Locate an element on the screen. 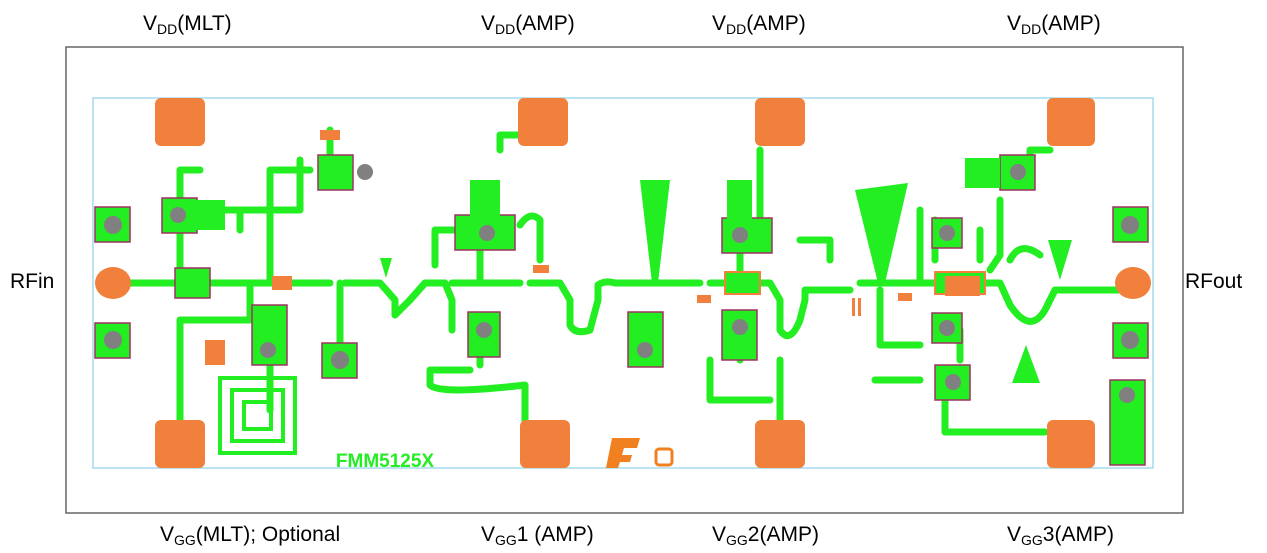 This screenshot has width=1267, height=553. pin-label: VGG(MLT); Optional is located at coordinates (250, 535).